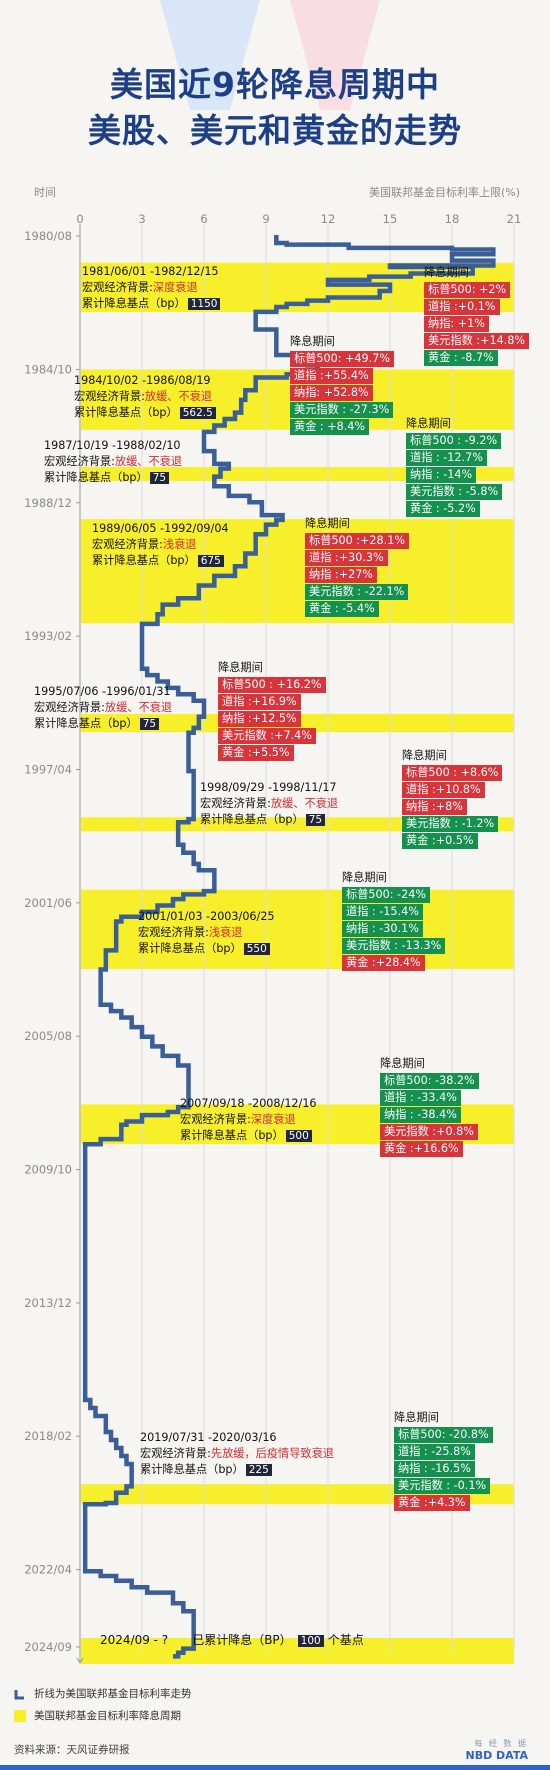  What do you see at coordinates (434, 806) in the screenshot?
I see `performance-chip: 纳指 :+8%` at bounding box center [434, 806].